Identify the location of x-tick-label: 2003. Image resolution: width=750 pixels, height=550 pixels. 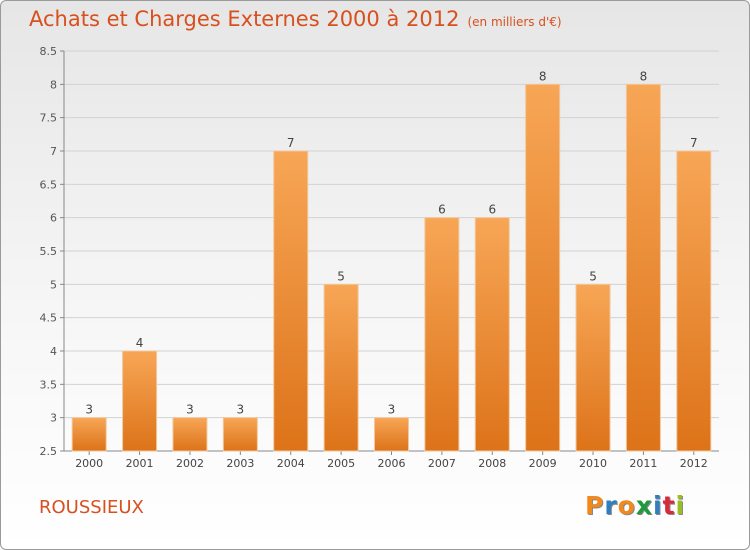
(240, 463).